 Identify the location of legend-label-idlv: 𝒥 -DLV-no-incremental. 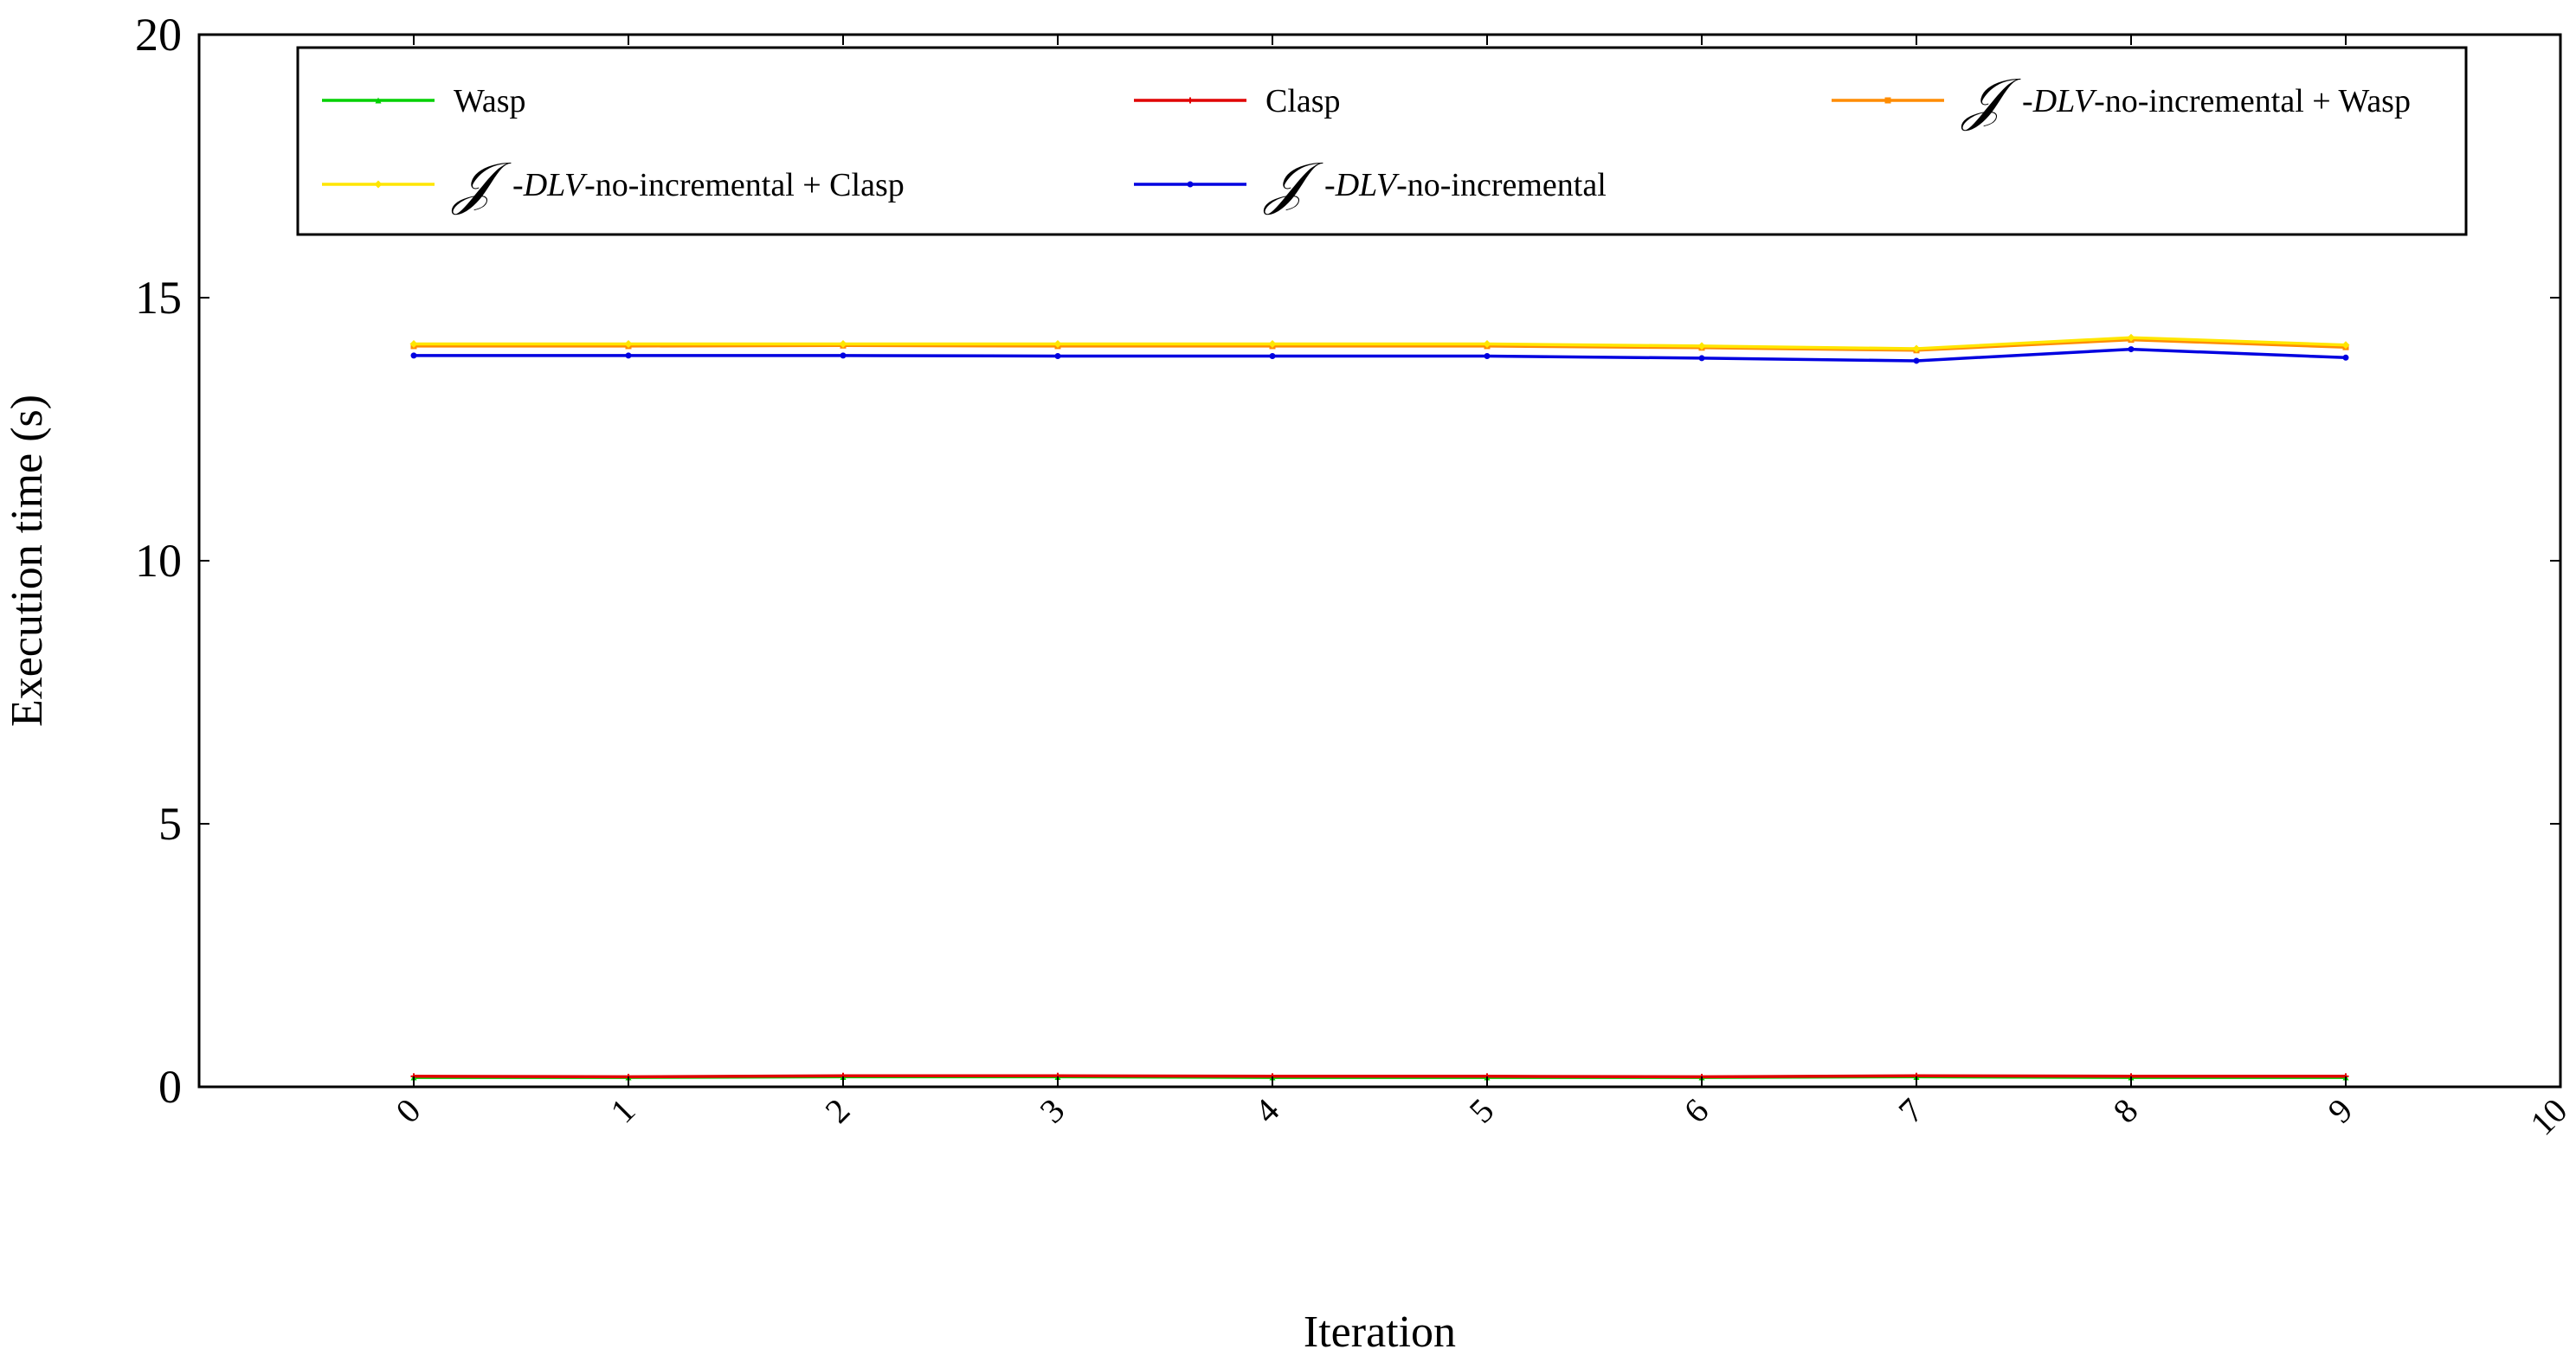
(1435, 184).